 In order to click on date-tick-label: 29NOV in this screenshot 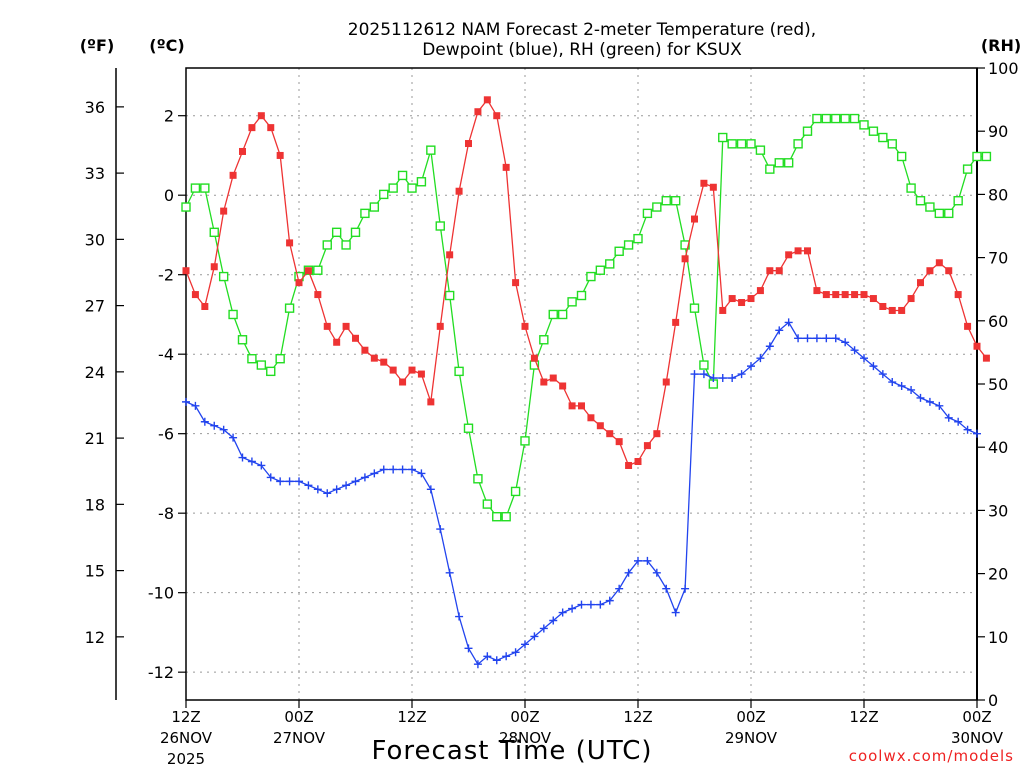, I will do `click(751, 738)`.